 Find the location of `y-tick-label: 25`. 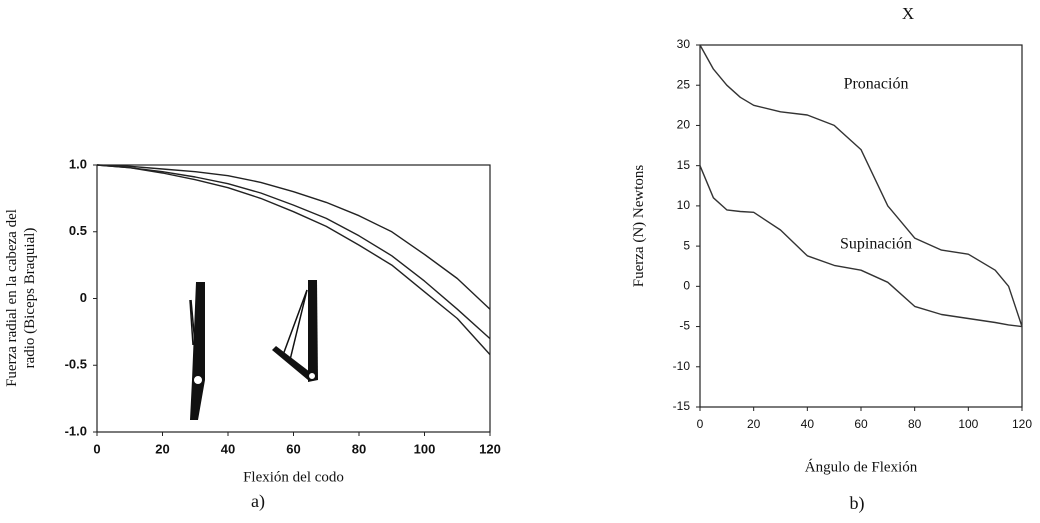

y-tick-label: 25 is located at coordinates (684, 84).